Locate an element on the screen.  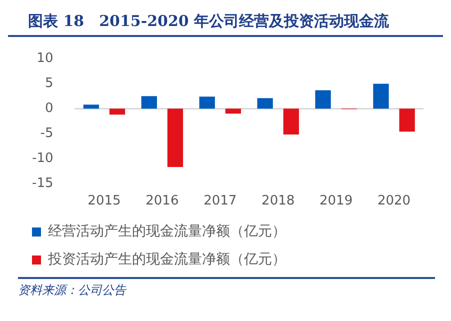
legend-label: 经营活动产生的现金流量净额（亿元） is located at coordinates (167, 232).